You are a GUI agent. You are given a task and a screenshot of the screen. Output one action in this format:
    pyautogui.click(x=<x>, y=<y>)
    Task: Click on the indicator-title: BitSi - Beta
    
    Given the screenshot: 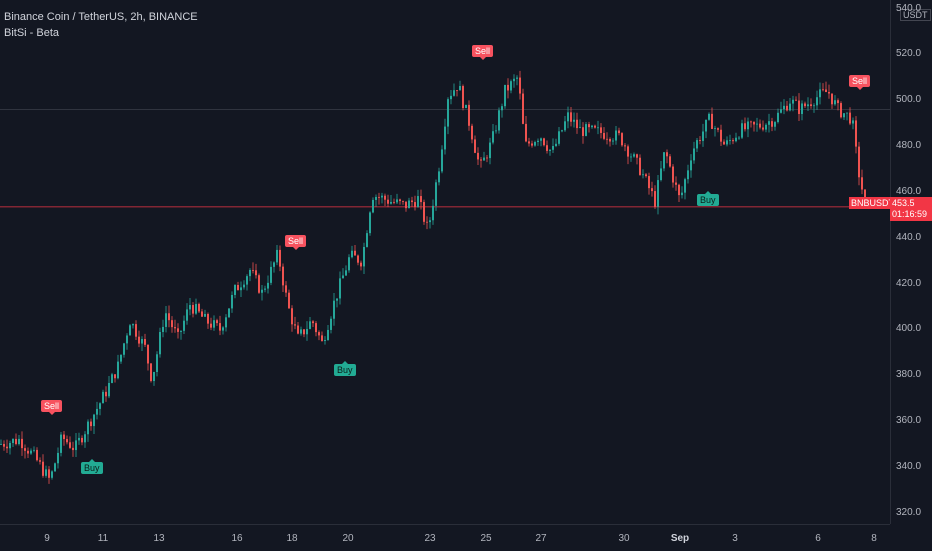 What is the action you would take?
    pyautogui.click(x=32, y=33)
    